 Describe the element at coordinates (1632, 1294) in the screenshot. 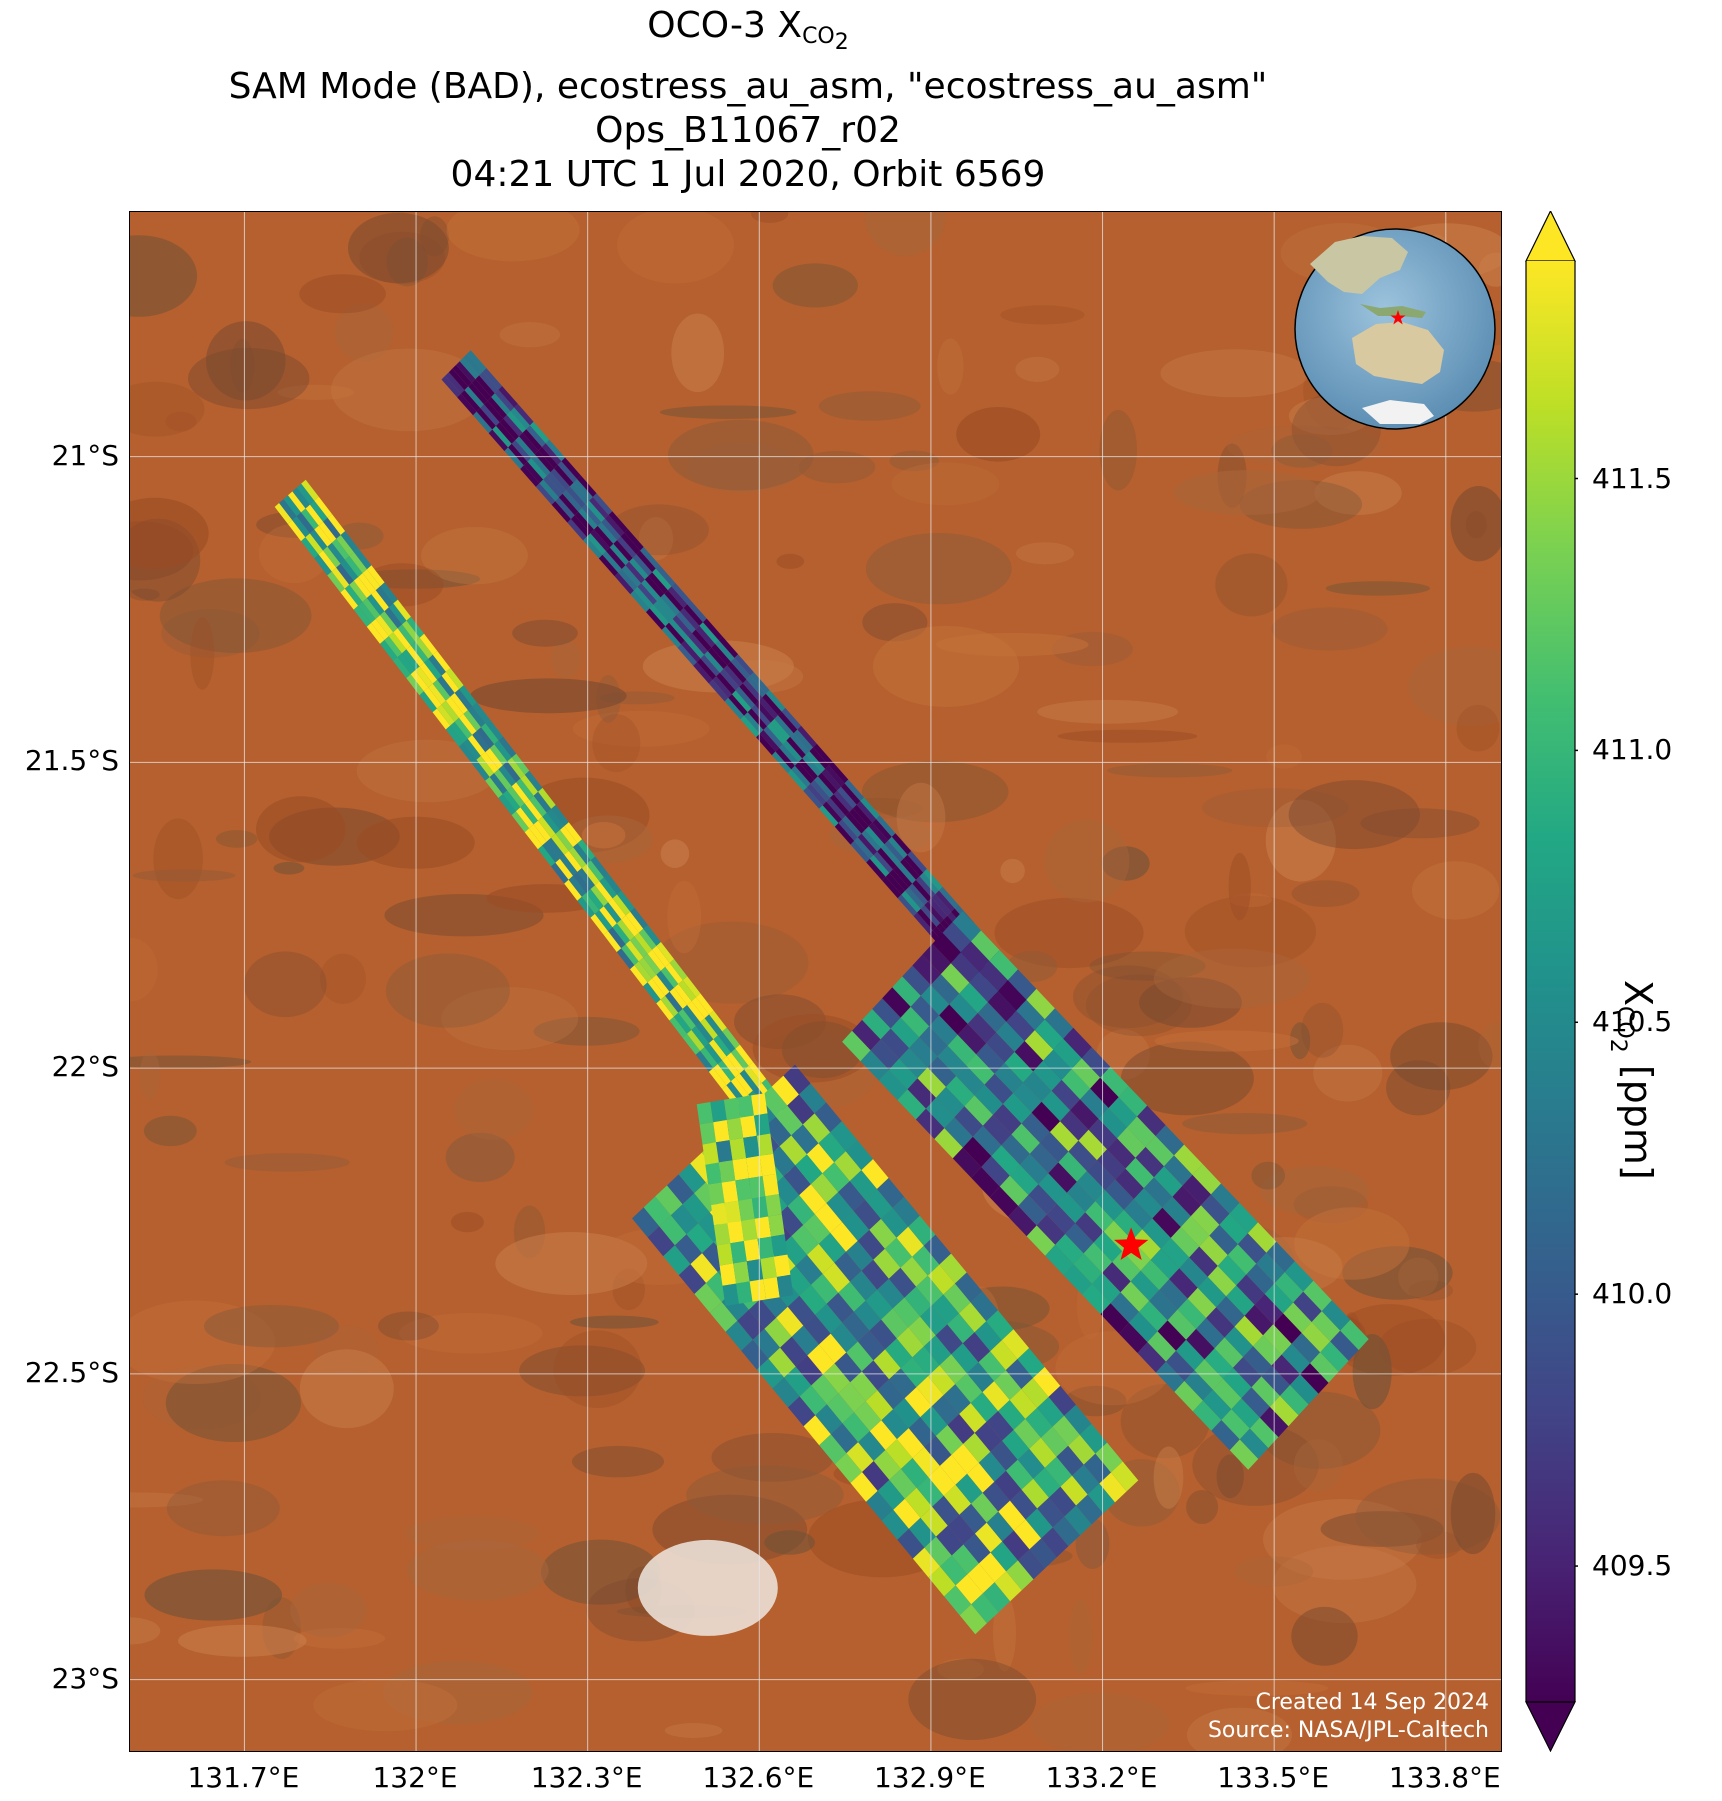

I see `colorbar-tick-label: 410.0` at that location.